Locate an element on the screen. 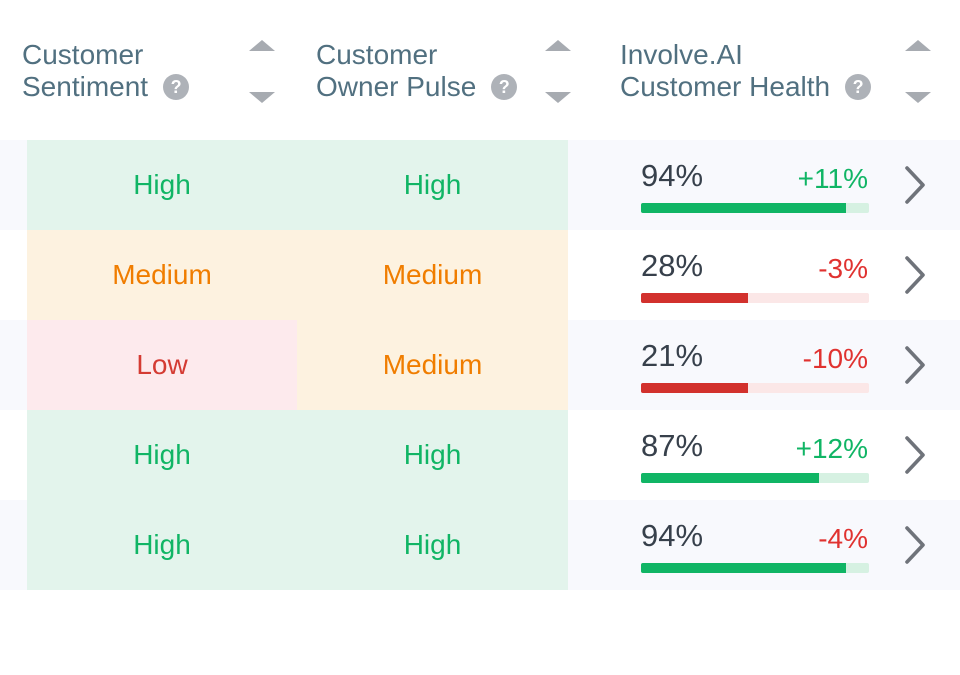 This screenshot has height=675, width=960. table-row: Low Medium 21% -10% is located at coordinates (480, 365).